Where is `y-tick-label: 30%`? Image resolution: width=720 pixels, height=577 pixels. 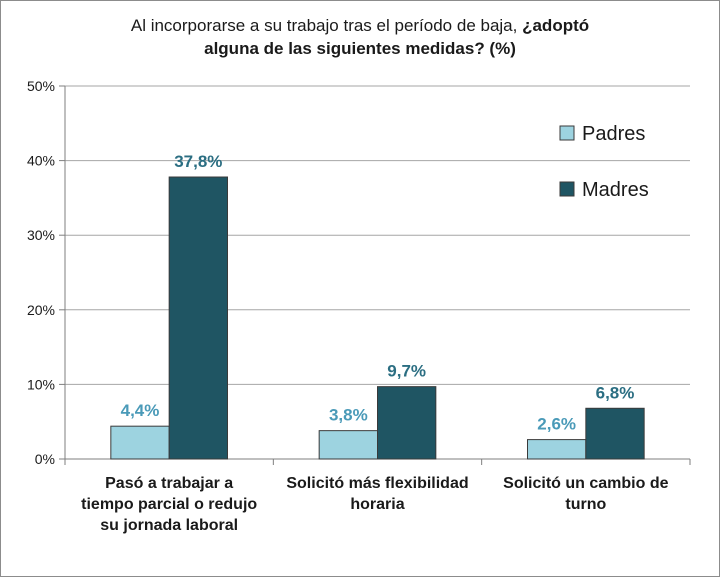 y-tick-label: 30% is located at coordinates (41, 235).